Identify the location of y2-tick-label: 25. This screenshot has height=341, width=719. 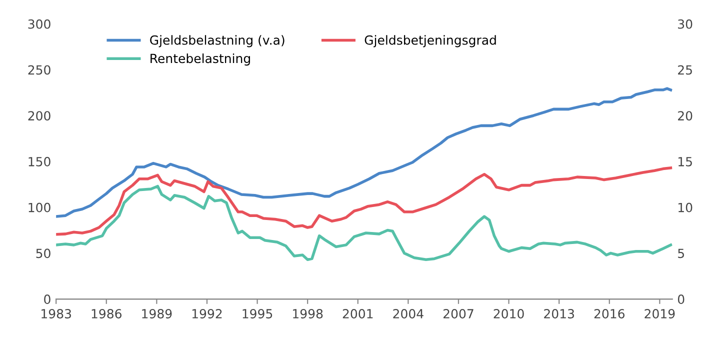
(685, 70).